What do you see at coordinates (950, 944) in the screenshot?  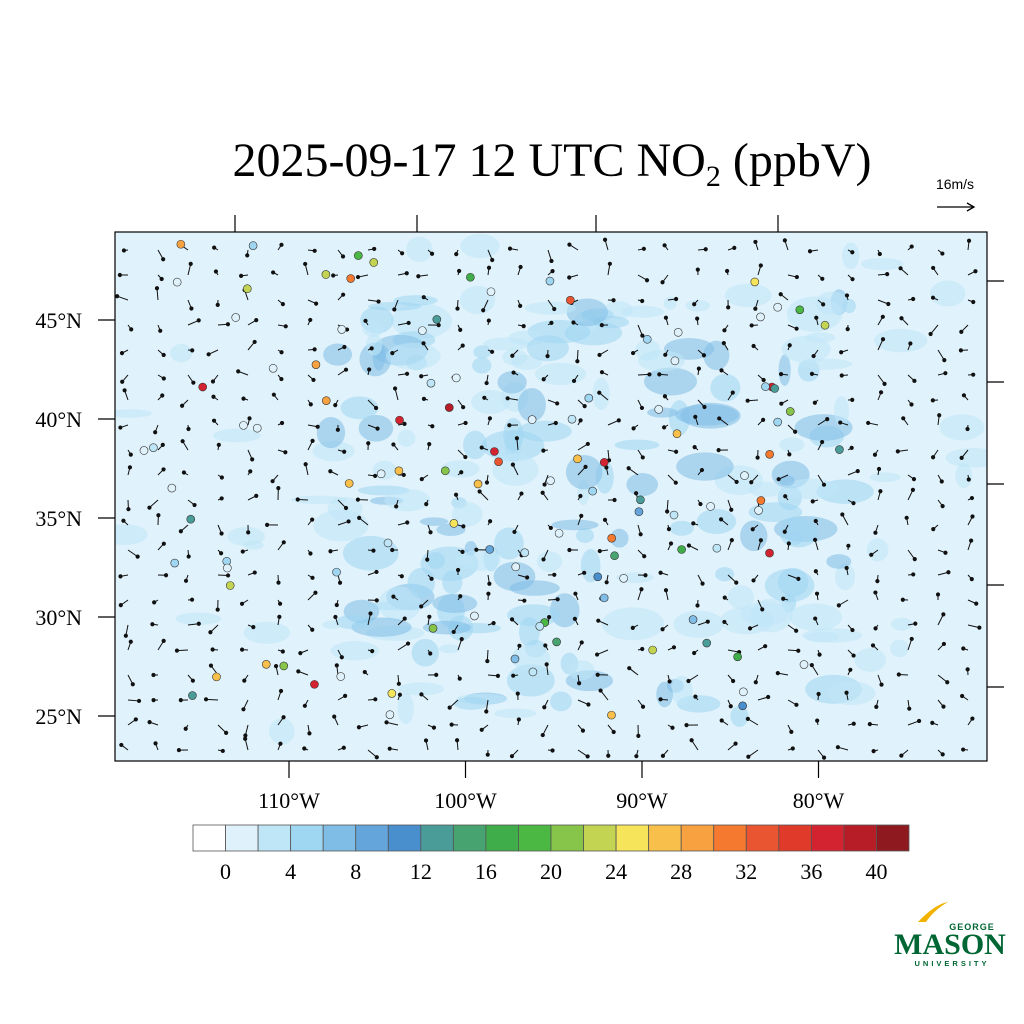 I see `logo-main: MASON` at bounding box center [950, 944].